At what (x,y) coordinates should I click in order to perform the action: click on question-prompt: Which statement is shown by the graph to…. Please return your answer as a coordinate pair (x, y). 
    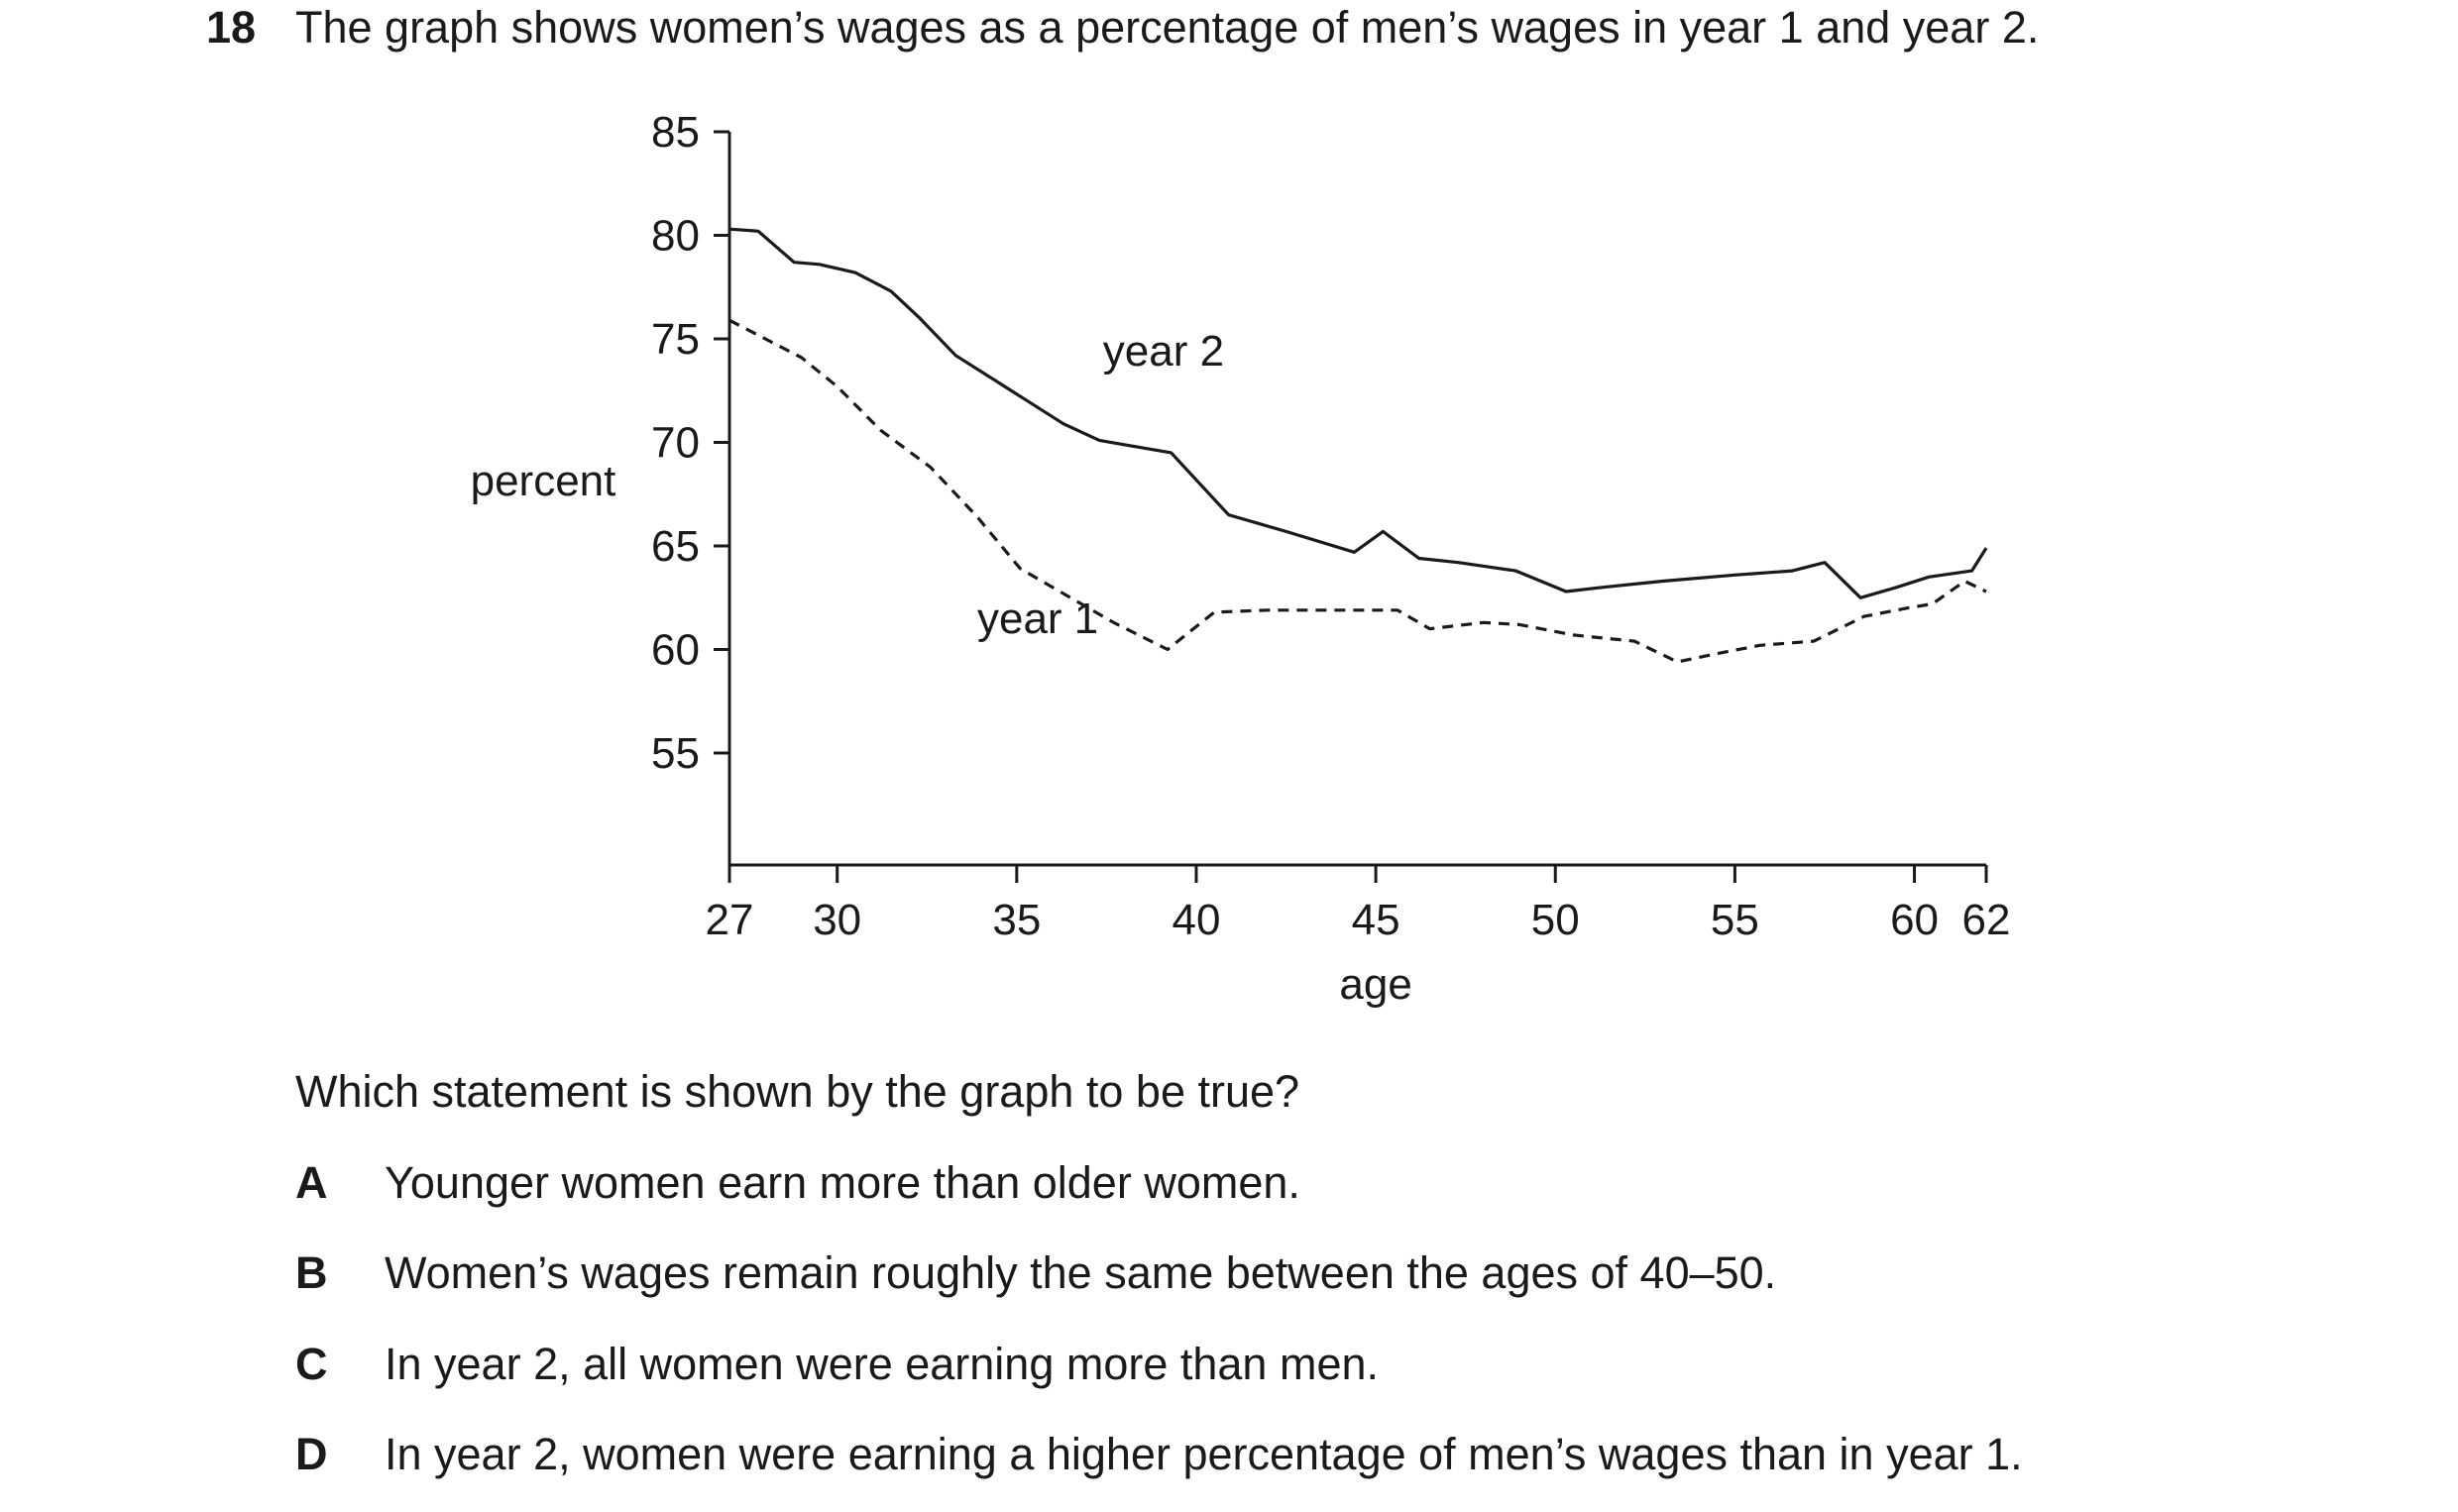
    Looking at the image, I should click on (797, 1091).